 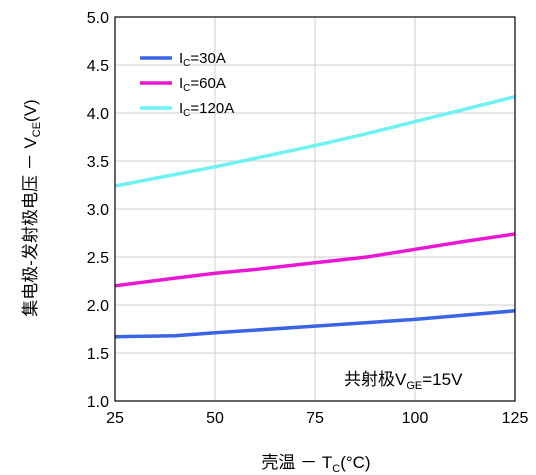 I want to click on y-tick-label: 1.0, so click(x=98, y=402).